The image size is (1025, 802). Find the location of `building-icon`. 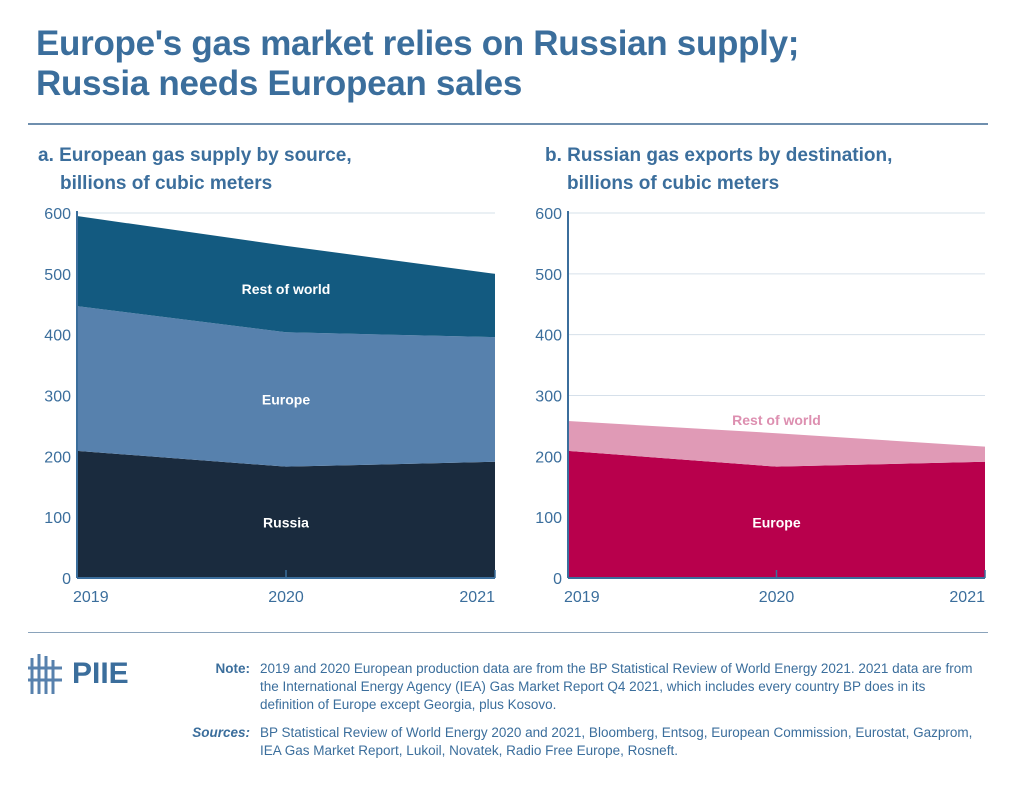

building-icon is located at coordinates (45, 674).